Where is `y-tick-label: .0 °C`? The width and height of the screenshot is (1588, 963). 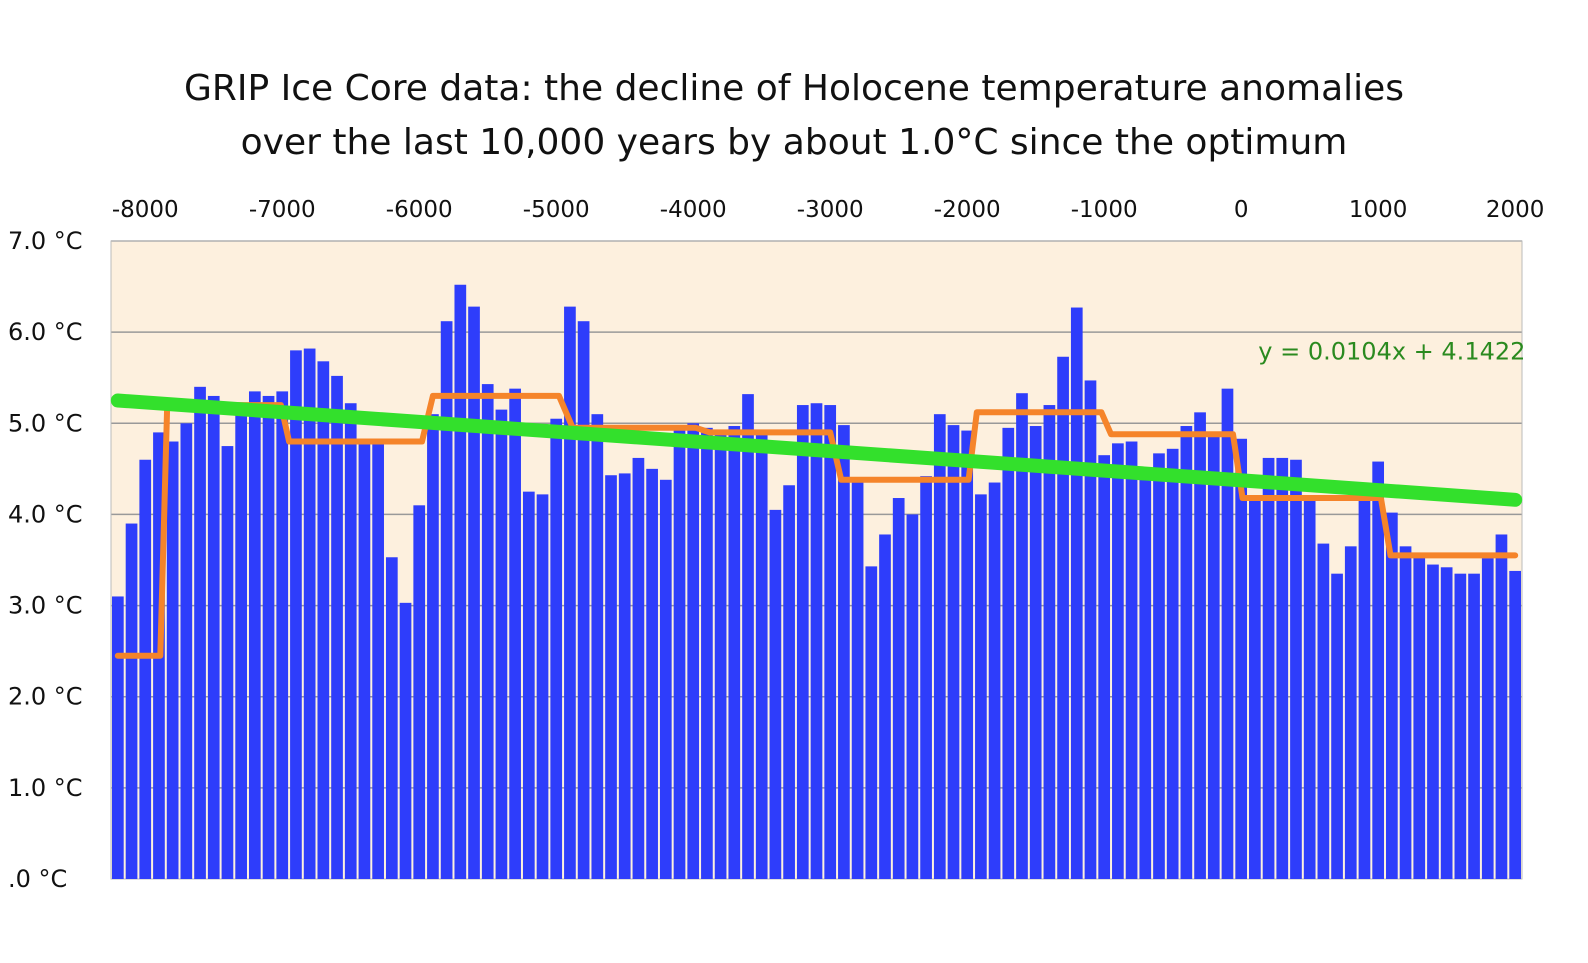 y-tick-label: .0 °C is located at coordinates (37, 879).